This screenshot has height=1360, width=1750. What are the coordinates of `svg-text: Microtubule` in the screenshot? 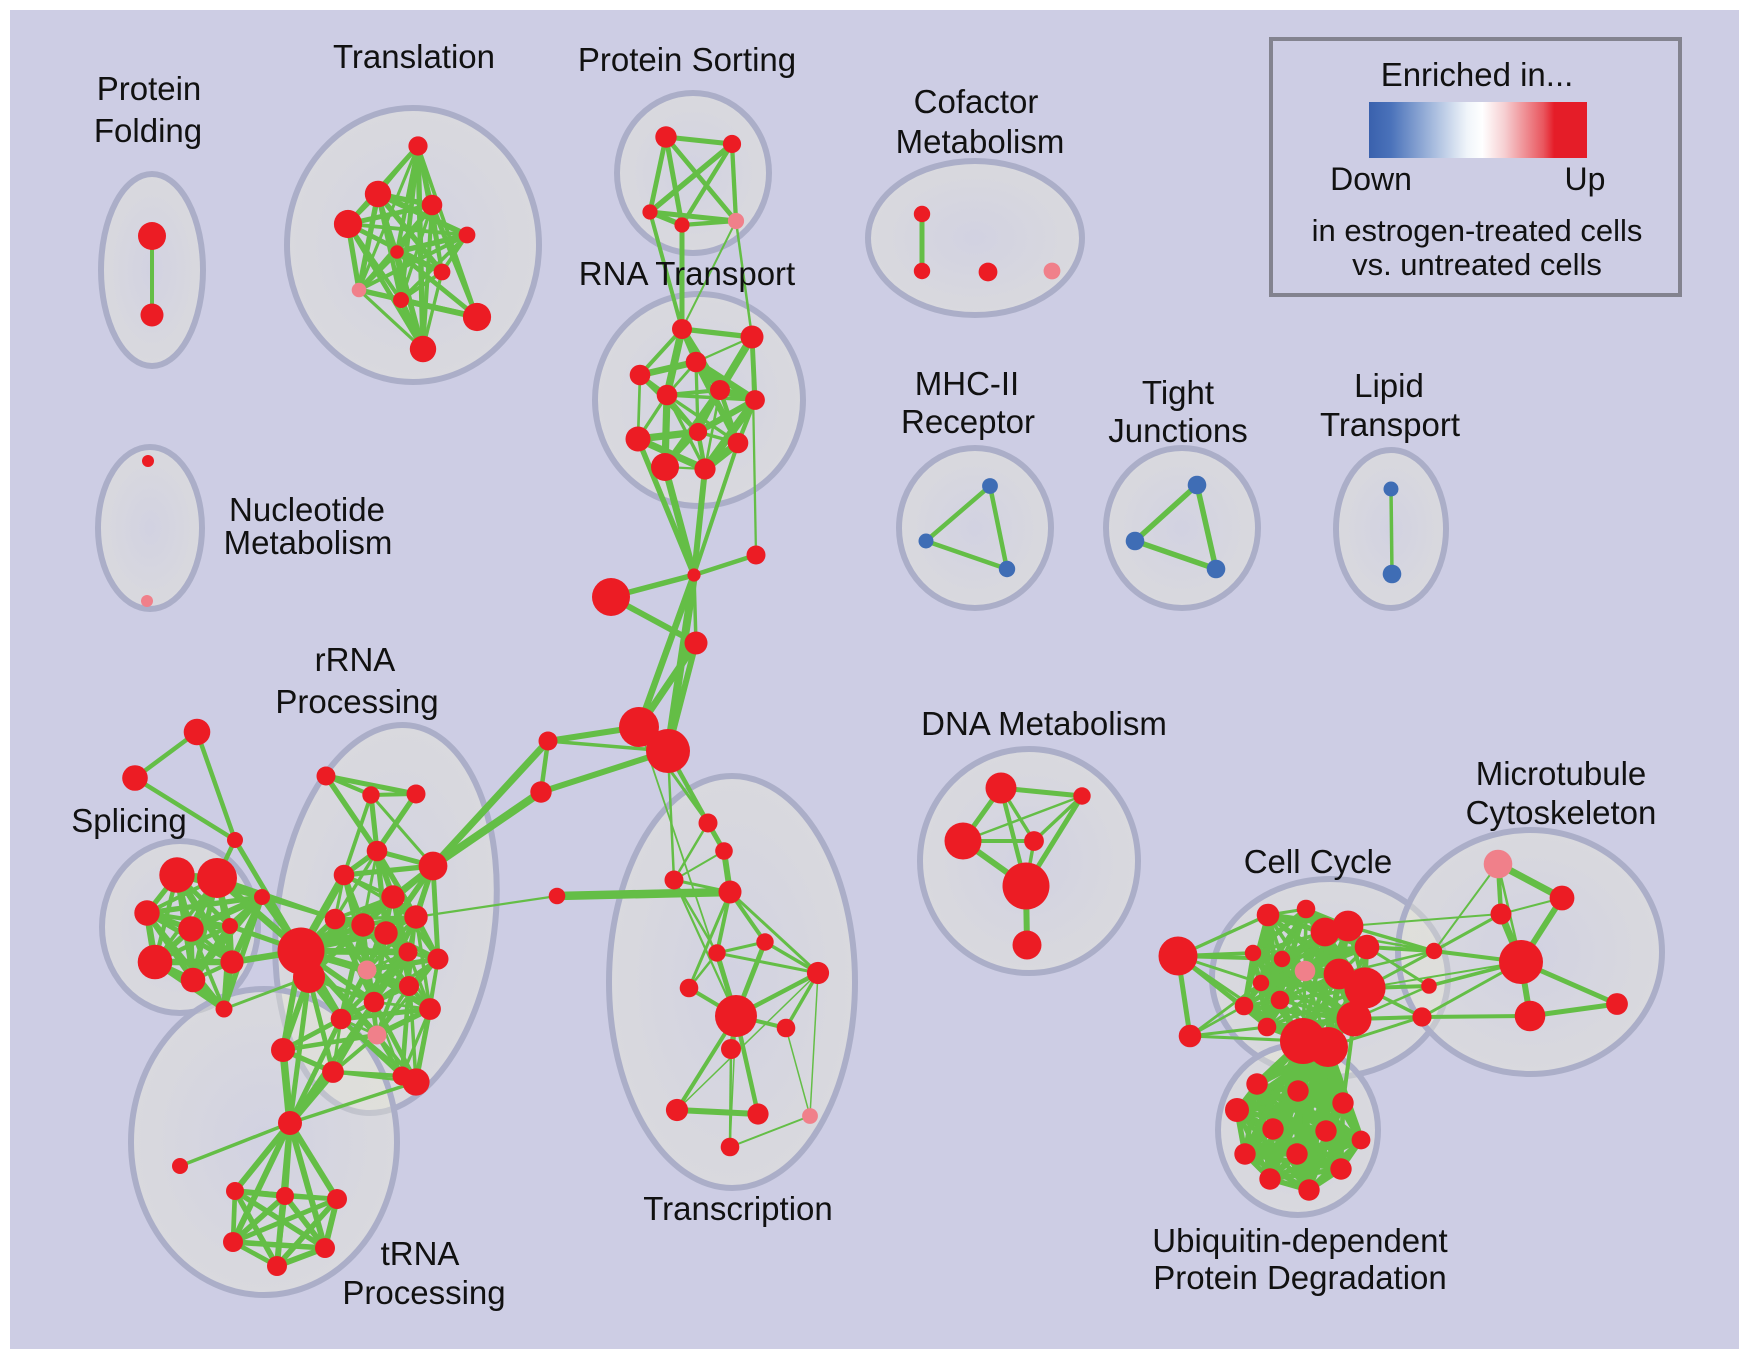 It's located at (1561, 773).